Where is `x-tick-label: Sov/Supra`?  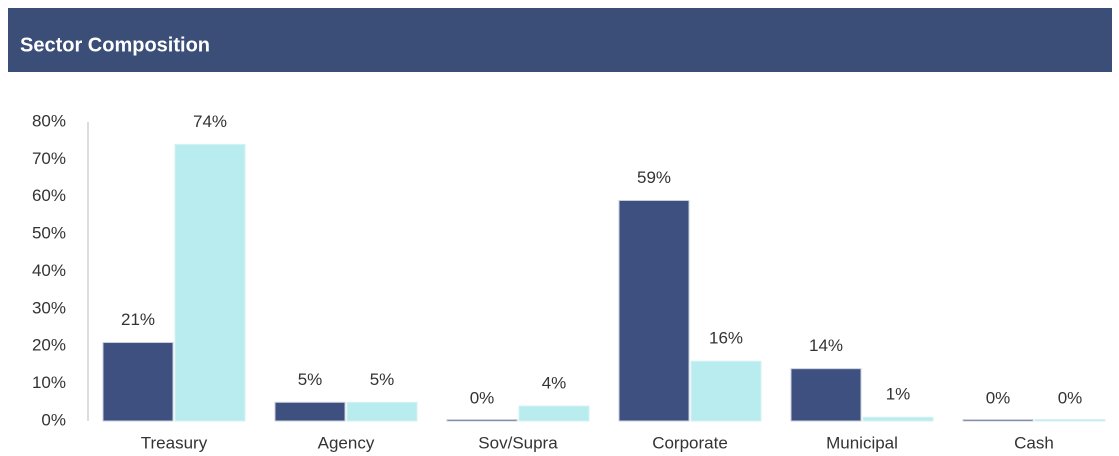 x-tick-label: Sov/Supra is located at coordinates (518, 442).